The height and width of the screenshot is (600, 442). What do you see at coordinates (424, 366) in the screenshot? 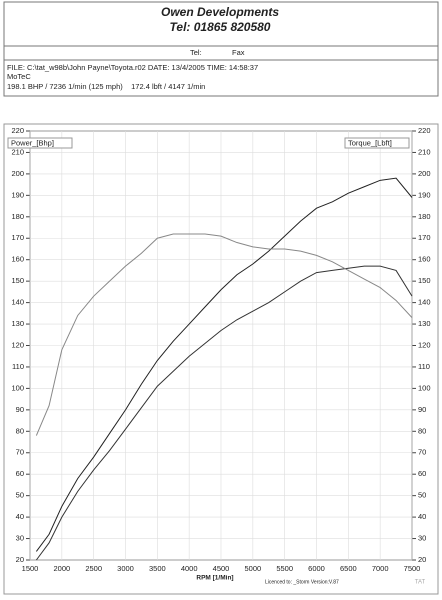
I see `y2-tick-label: 110` at bounding box center [424, 366].